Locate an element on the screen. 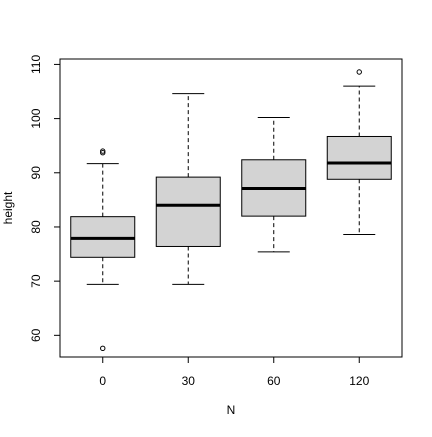 The height and width of the screenshot is (437, 432). y-axis-label: height is located at coordinates (8, 207).